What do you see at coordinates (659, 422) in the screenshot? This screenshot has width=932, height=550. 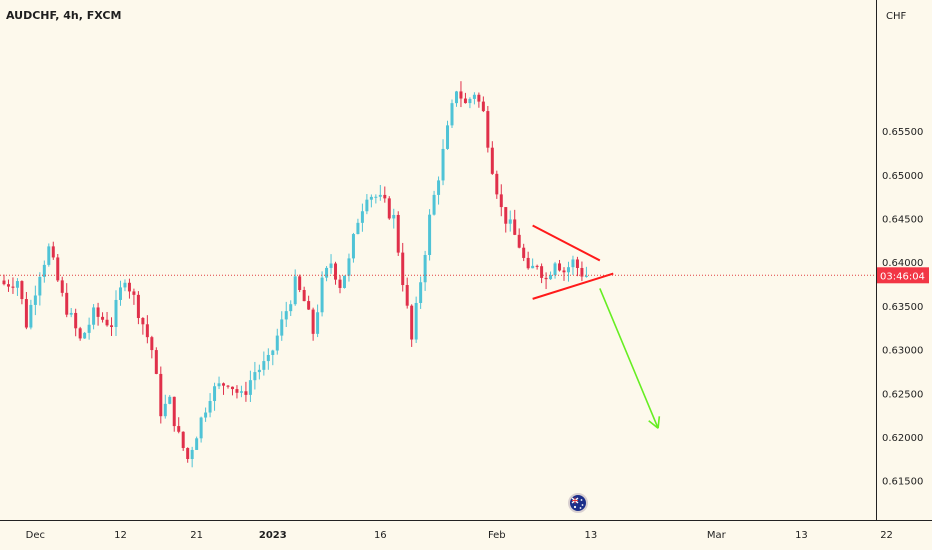 I see `projection-arrow-head-right` at bounding box center [659, 422].